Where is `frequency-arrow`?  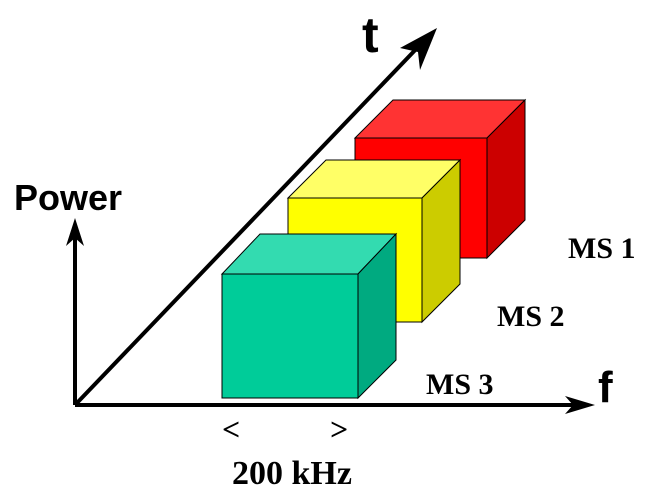 frequency-arrow is located at coordinates (580, 405).